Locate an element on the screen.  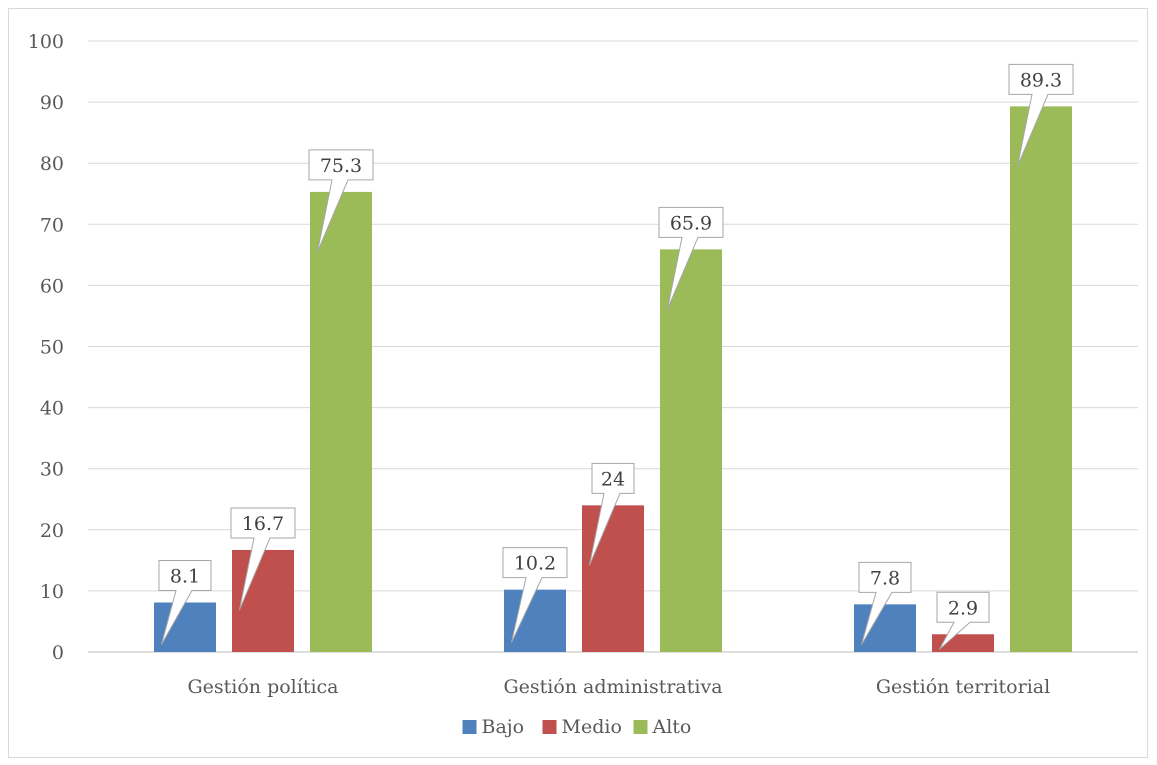
y-axis: 0 10 20 30 40 50 60 70 80 90 100 is located at coordinates (46, 347).